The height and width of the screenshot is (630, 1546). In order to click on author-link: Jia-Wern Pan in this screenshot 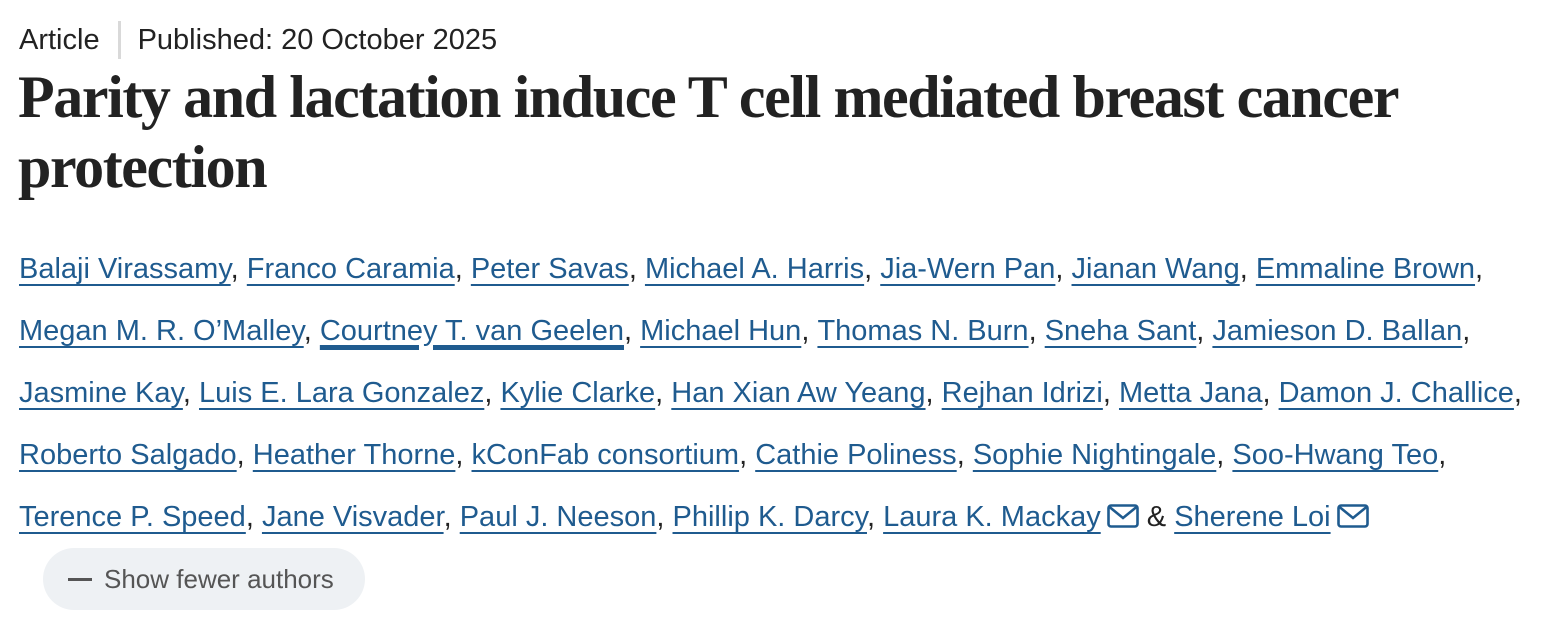, I will do `click(968, 269)`.